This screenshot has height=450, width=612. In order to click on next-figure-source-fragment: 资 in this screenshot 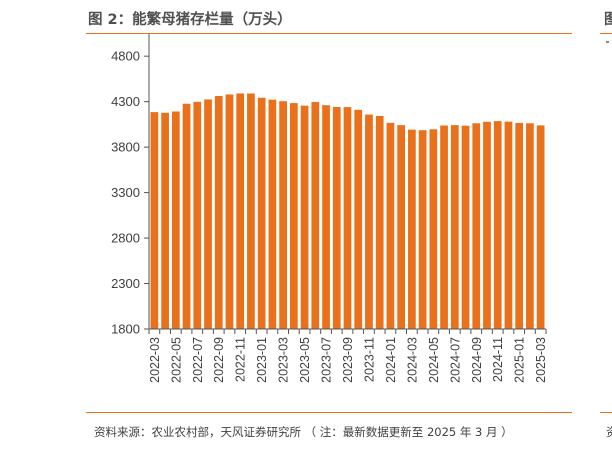, I will do `click(609, 432)`.